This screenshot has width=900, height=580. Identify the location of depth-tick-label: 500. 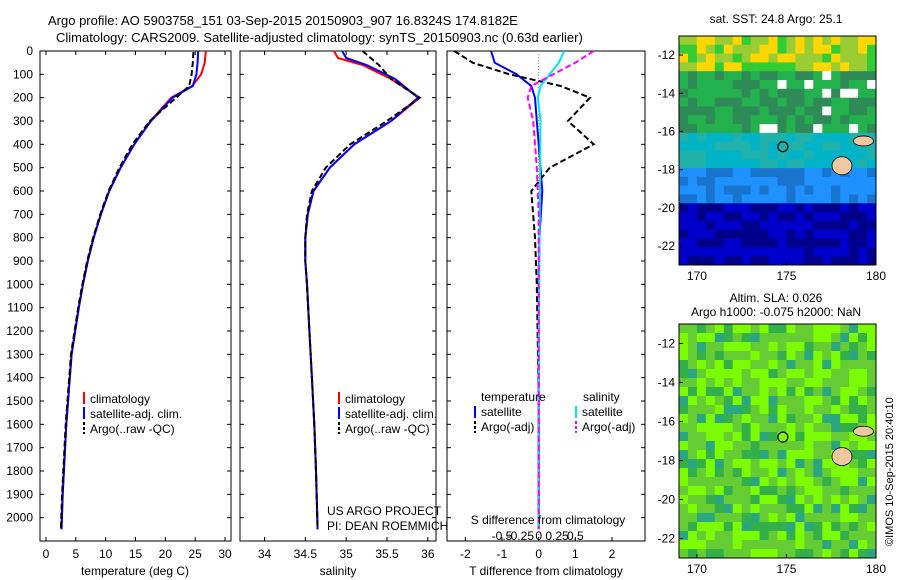
(23, 168).